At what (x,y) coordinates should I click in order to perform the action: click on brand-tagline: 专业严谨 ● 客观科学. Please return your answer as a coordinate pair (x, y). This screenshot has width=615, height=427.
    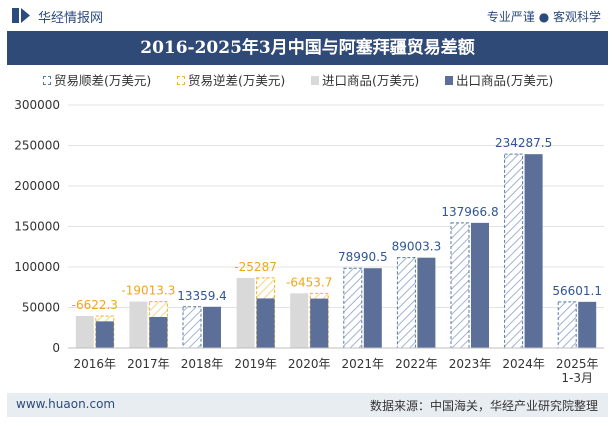
    Looking at the image, I should click on (543, 17).